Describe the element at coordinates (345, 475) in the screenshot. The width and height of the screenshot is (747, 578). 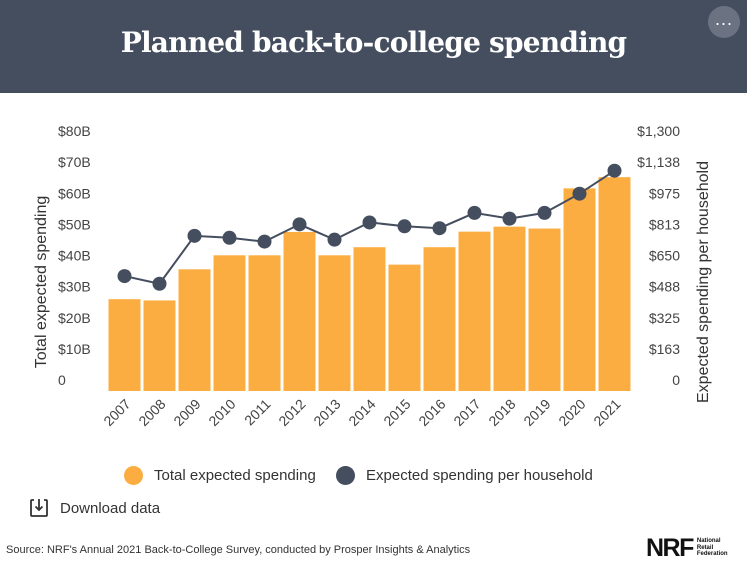
I see `legend-swatch-line` at that location.